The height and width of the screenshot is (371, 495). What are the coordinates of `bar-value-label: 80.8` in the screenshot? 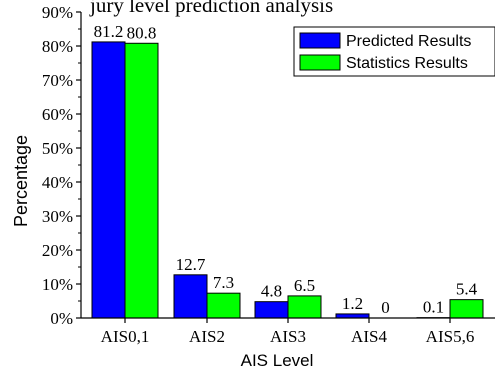 It's located at (142, 32).